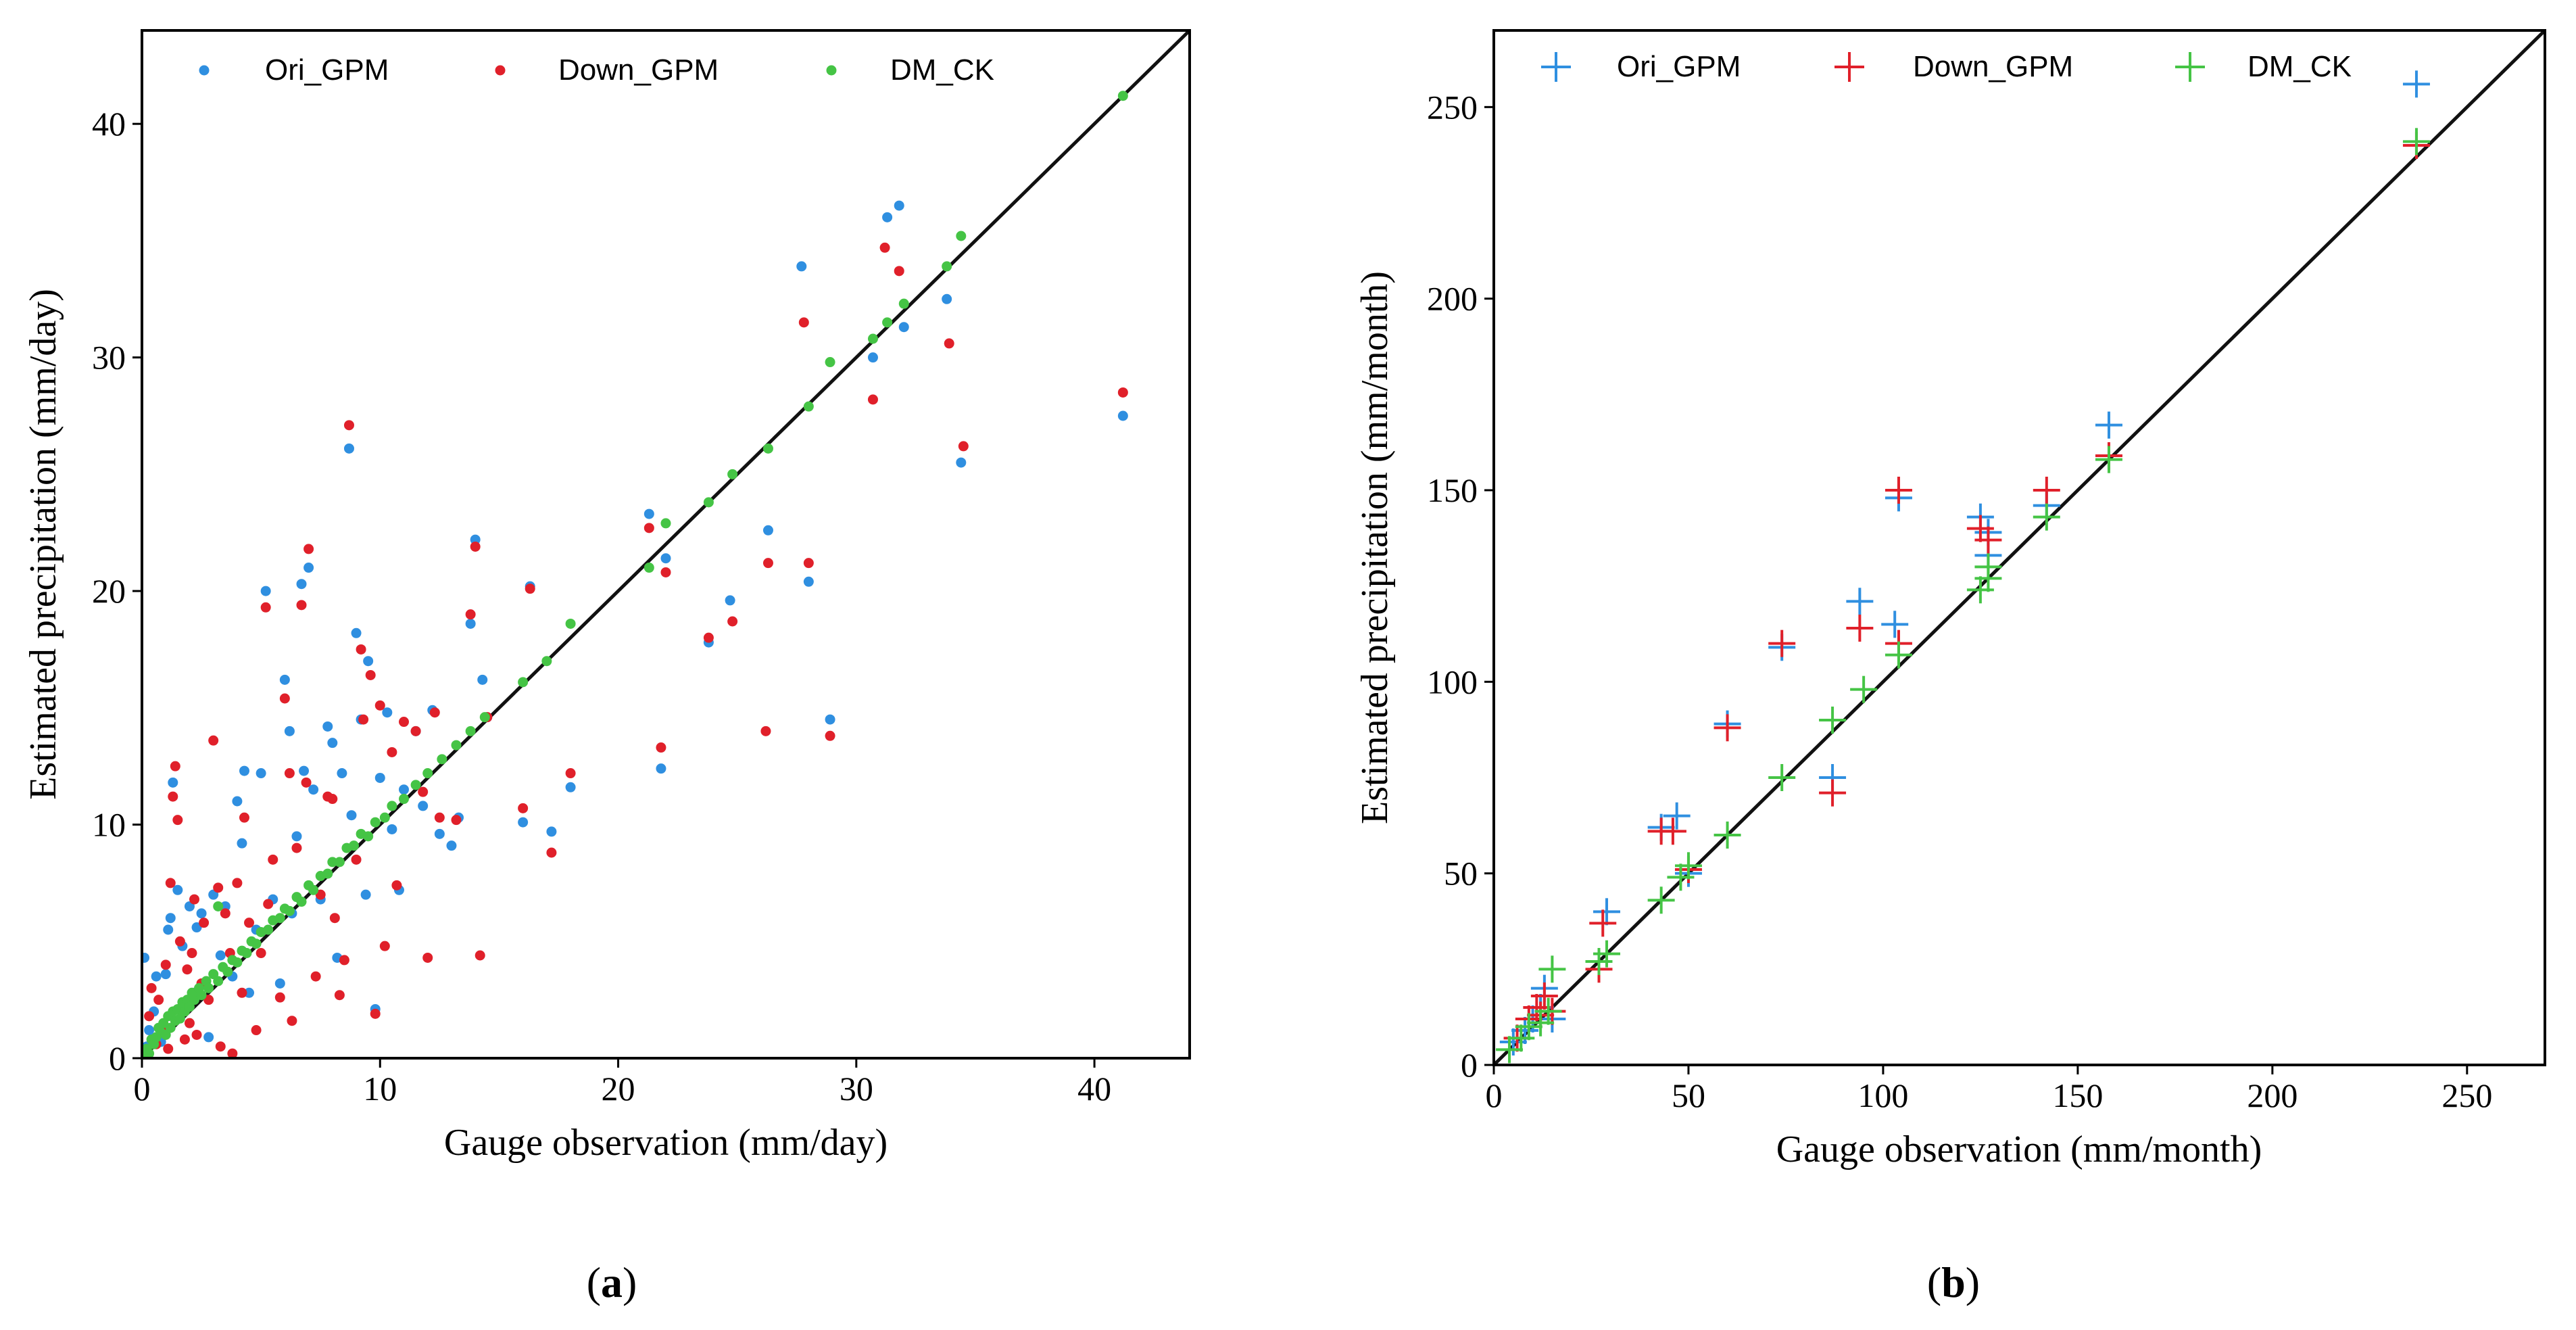 Image resolution: width=2576 pixels, height=1330 pixels. What do you see at coordinates (1641, 66) in the screenshot?
I see `chart-b-legend-item: Ori_GPM` at bounding box center [1641, 66].